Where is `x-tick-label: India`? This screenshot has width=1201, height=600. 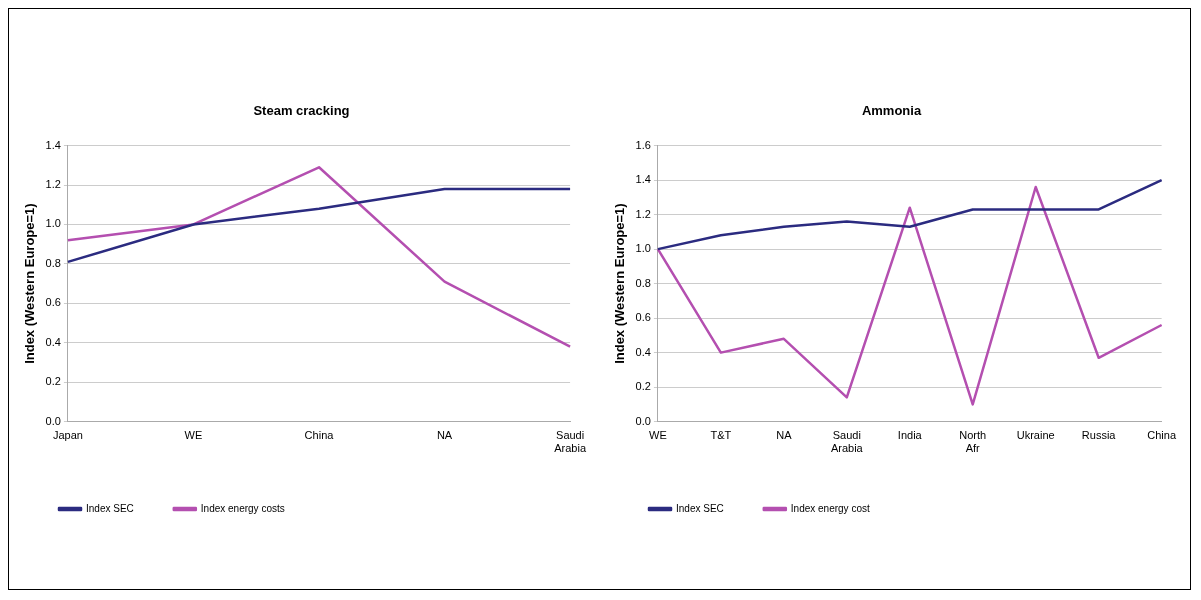
x-tick-label: India is located at coordinates (910, 435).